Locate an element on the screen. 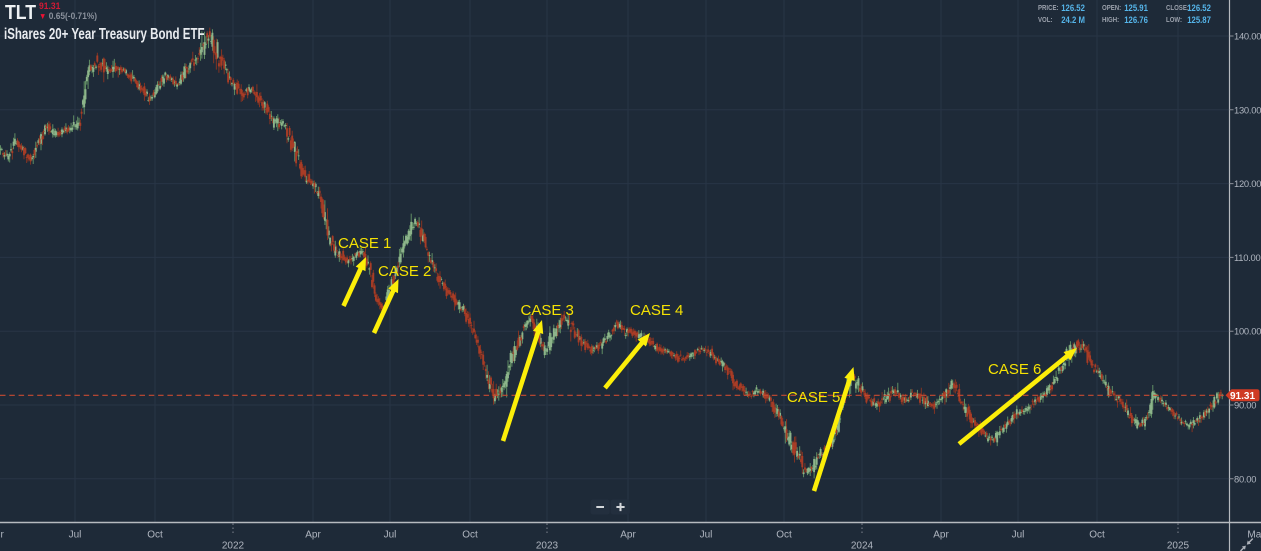 This screenshot has width=1261, height=551. svg-text: CASE 2 is located at coordinates (404, 271).